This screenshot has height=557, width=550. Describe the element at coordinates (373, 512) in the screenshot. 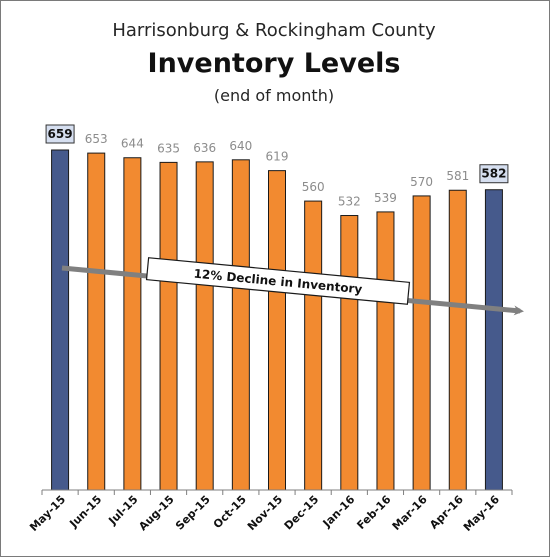

I see `x-tick-label-feb-16: Feb-16` at that location.